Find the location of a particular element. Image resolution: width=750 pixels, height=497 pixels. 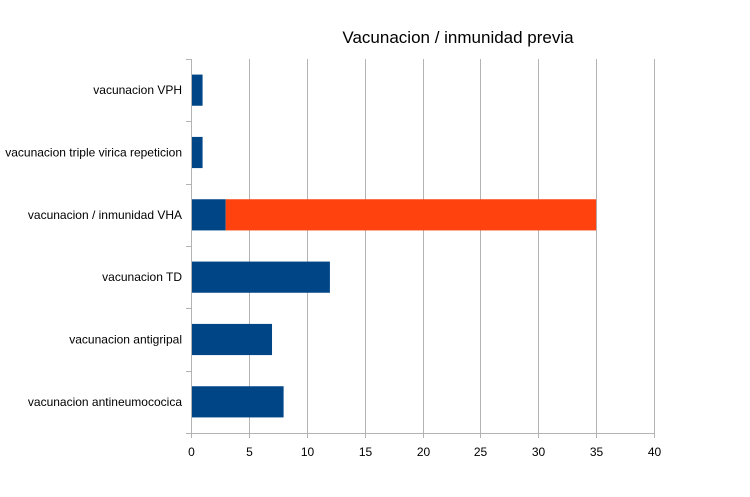

x-tick-labels: 0 5 10 15 20 25 30 35 40 is located at coordinates (424, 452).